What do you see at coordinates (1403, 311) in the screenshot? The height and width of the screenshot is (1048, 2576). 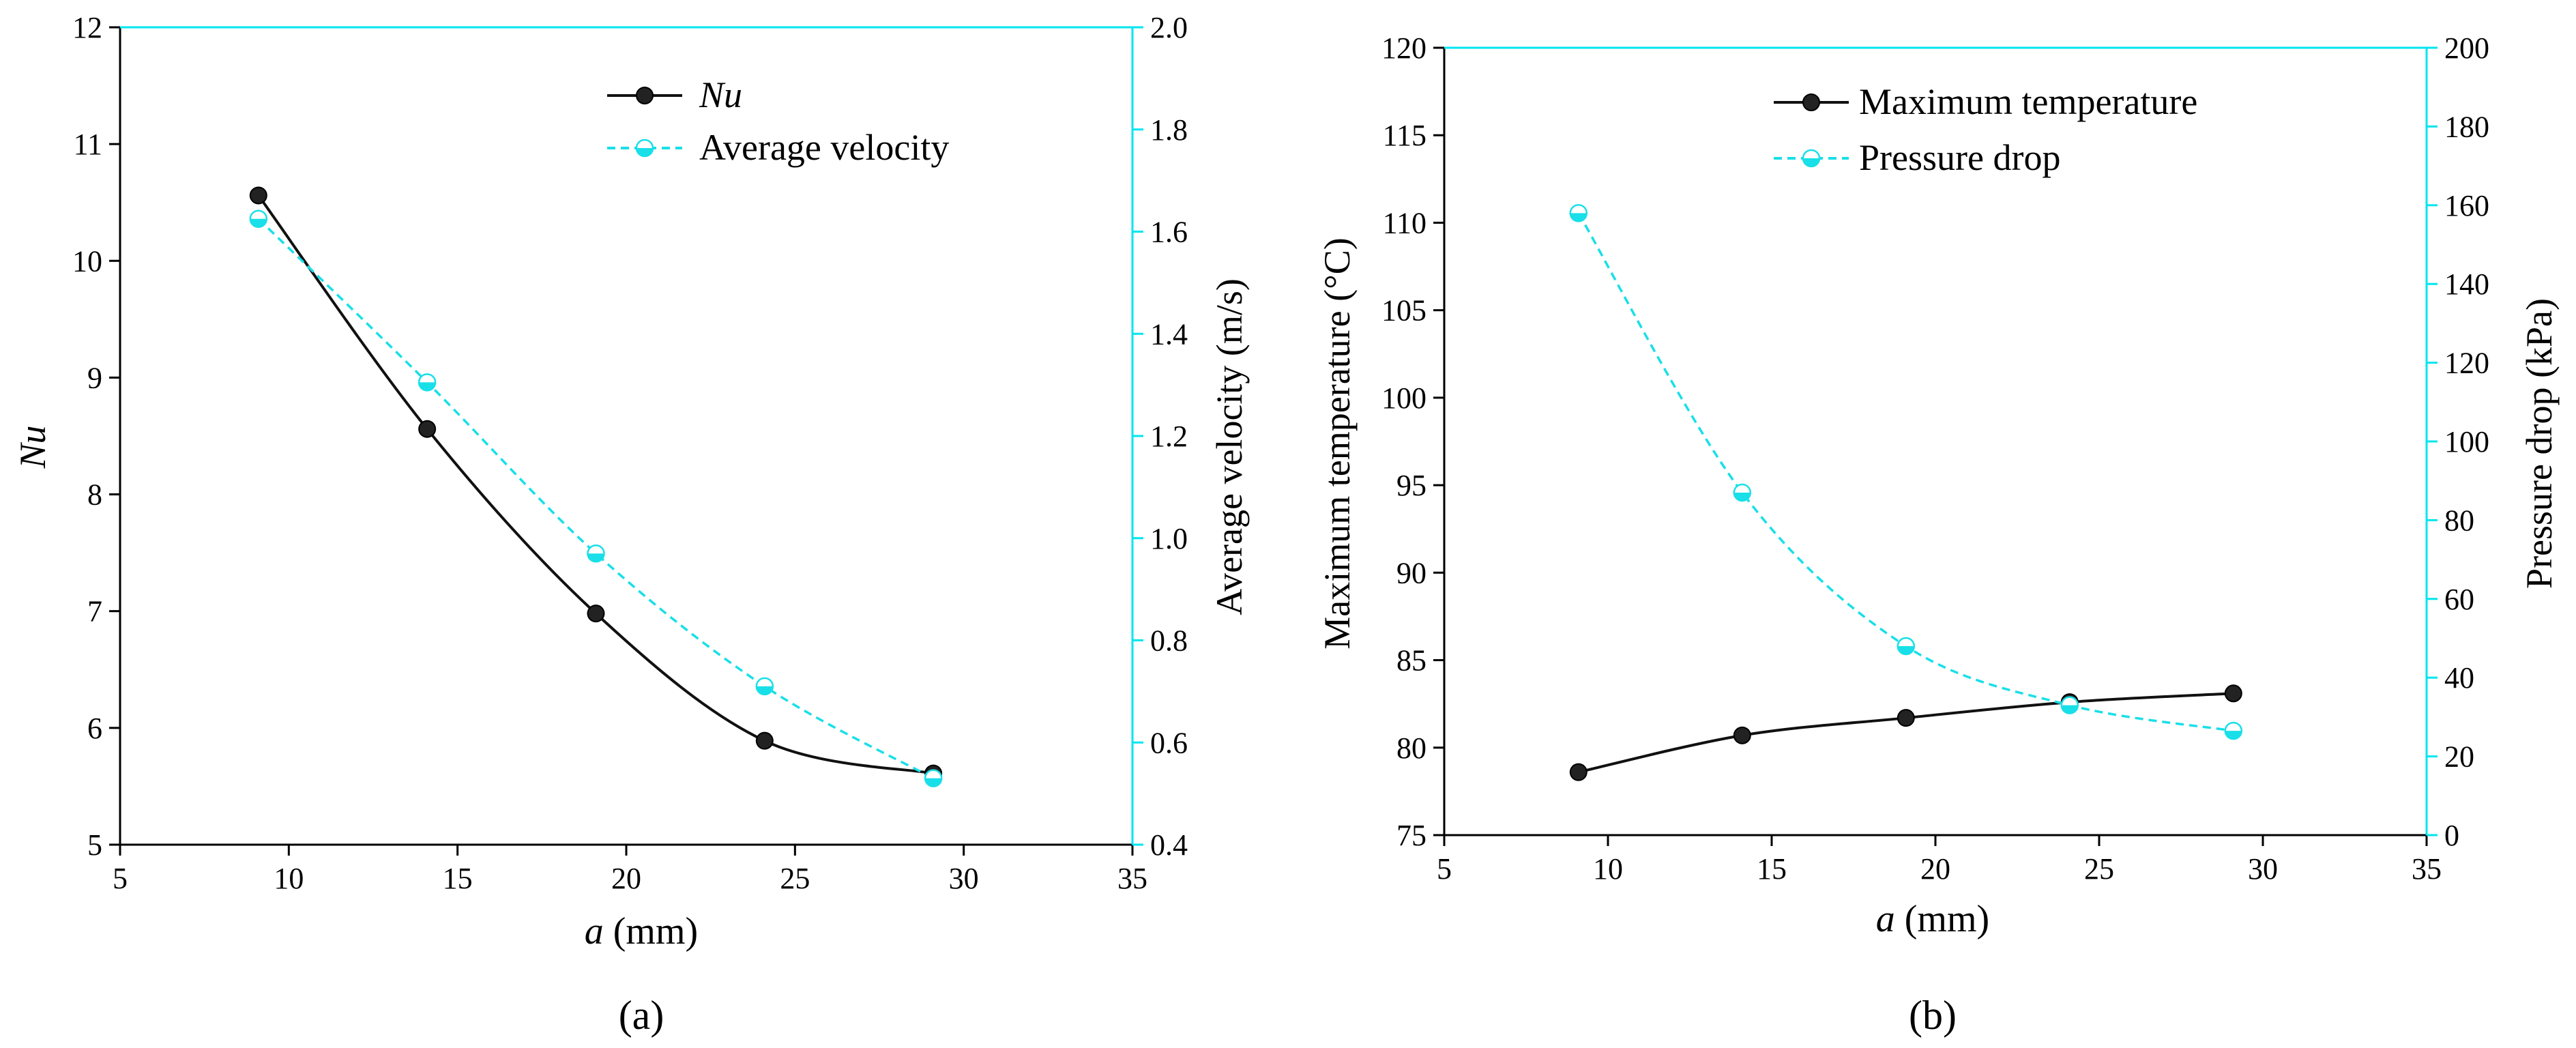 I see `y-tick-label: 105` at bounding box center [1403, 311].